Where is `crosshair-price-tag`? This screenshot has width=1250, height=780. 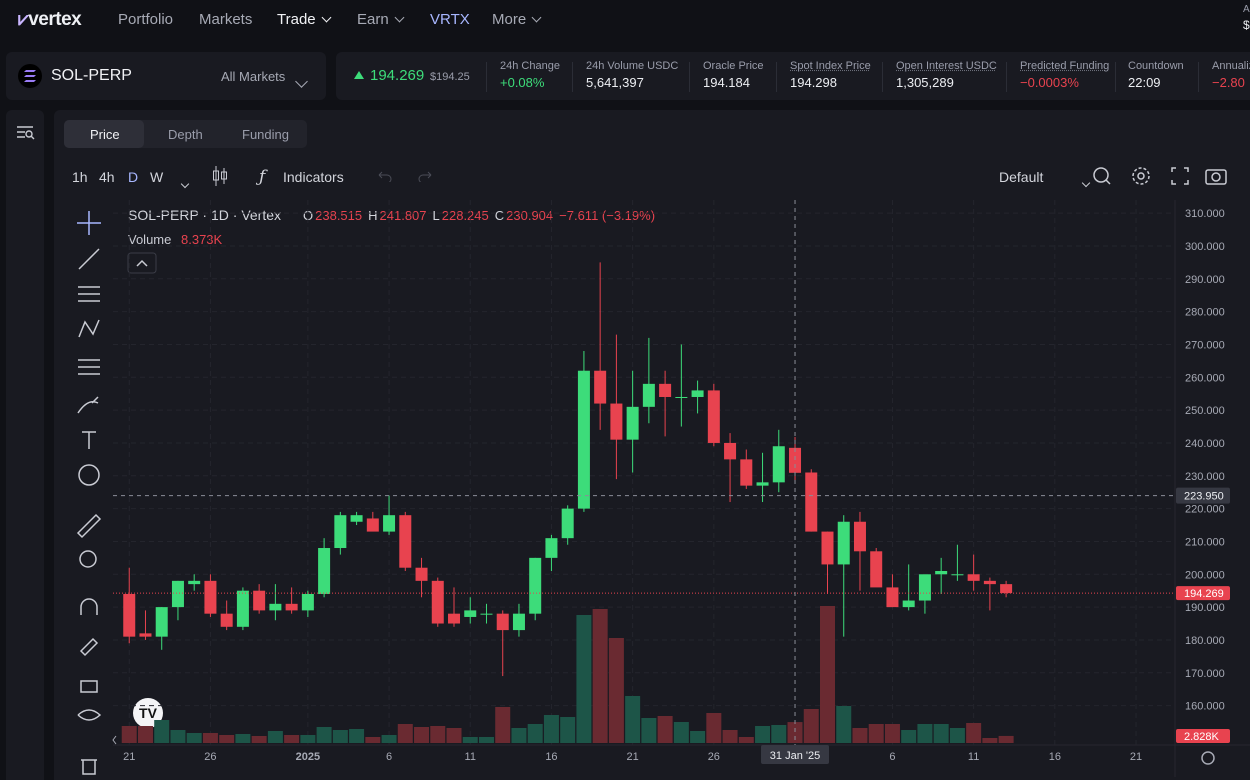 crosshair-price-tag is located at coordinates (1203, 495).